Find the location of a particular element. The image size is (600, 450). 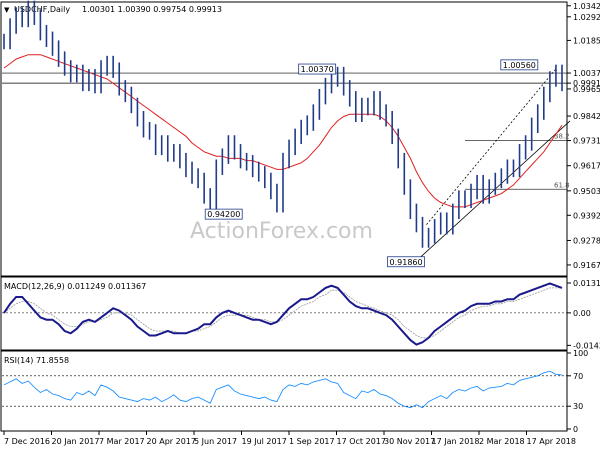

x-tick-label: 30 Nov 2017 is located at coordinates (409, 441).